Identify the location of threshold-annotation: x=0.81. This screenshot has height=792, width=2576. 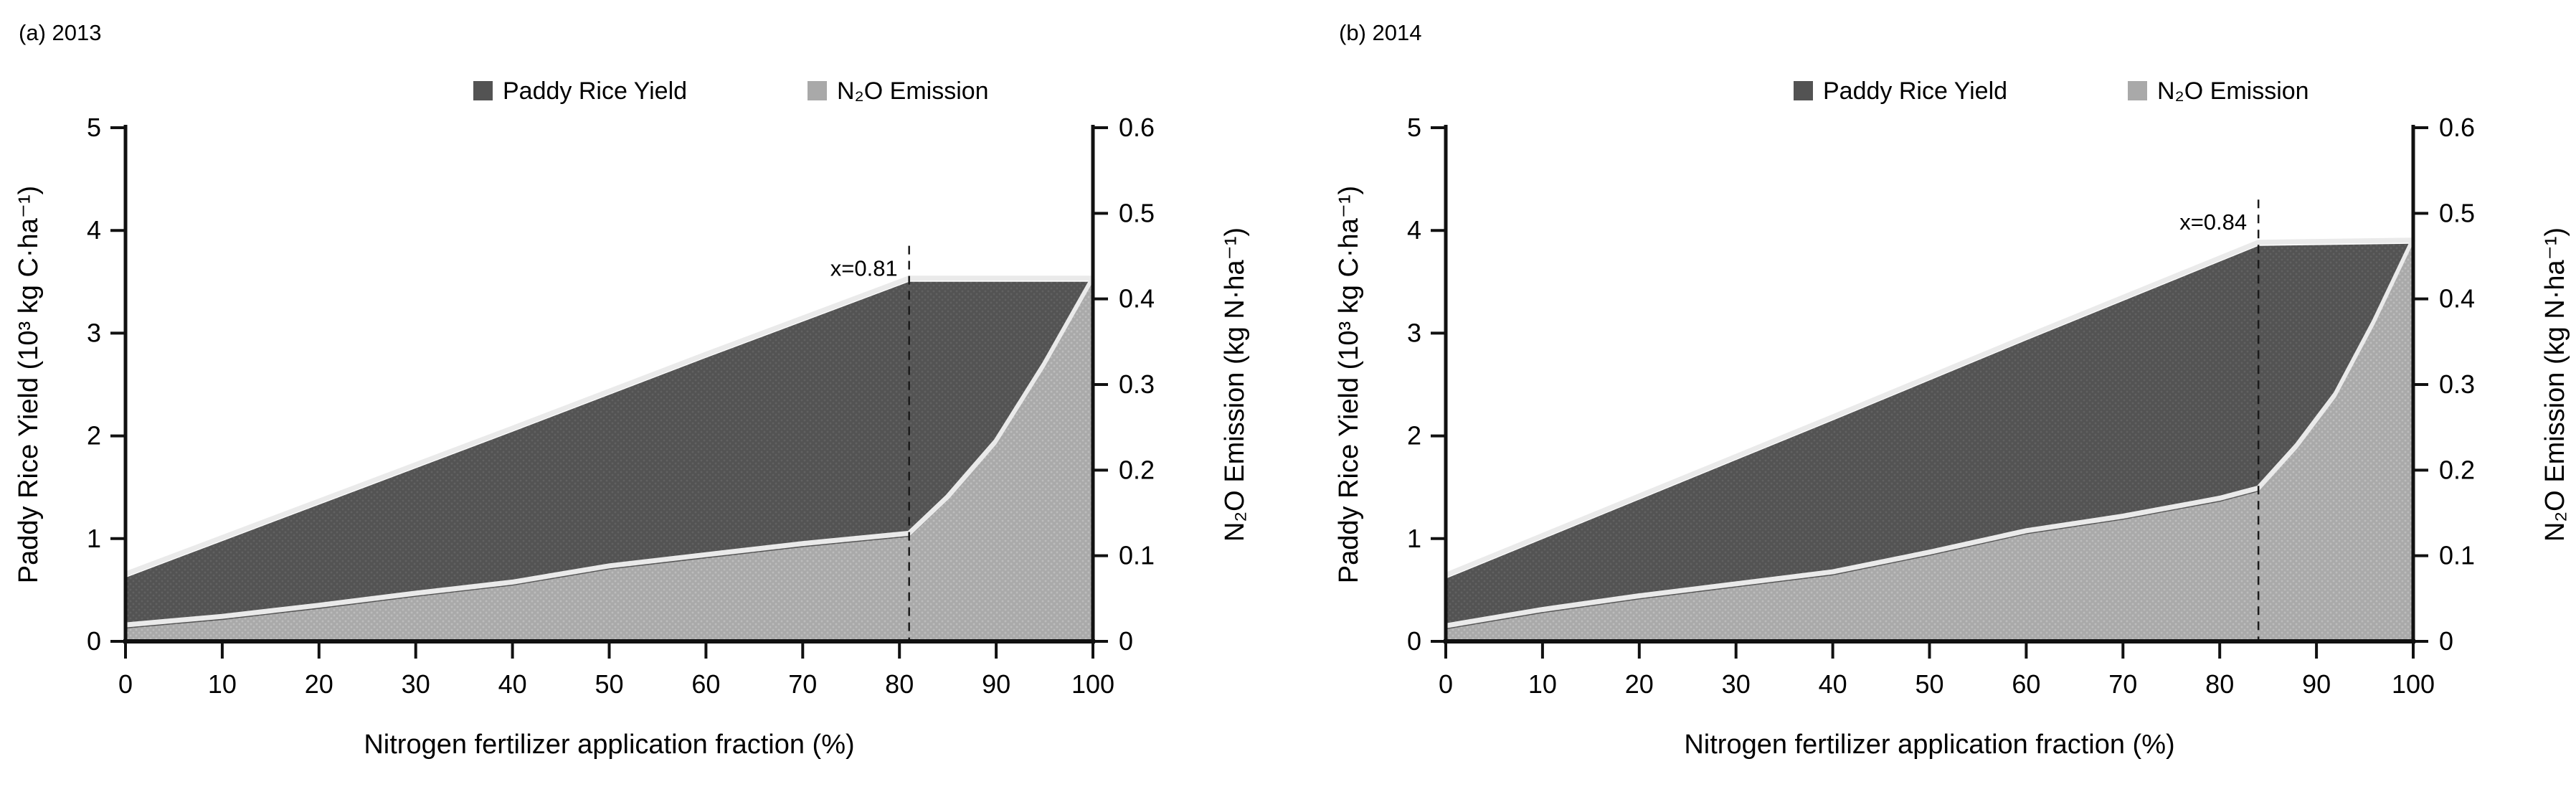
(864, 268).